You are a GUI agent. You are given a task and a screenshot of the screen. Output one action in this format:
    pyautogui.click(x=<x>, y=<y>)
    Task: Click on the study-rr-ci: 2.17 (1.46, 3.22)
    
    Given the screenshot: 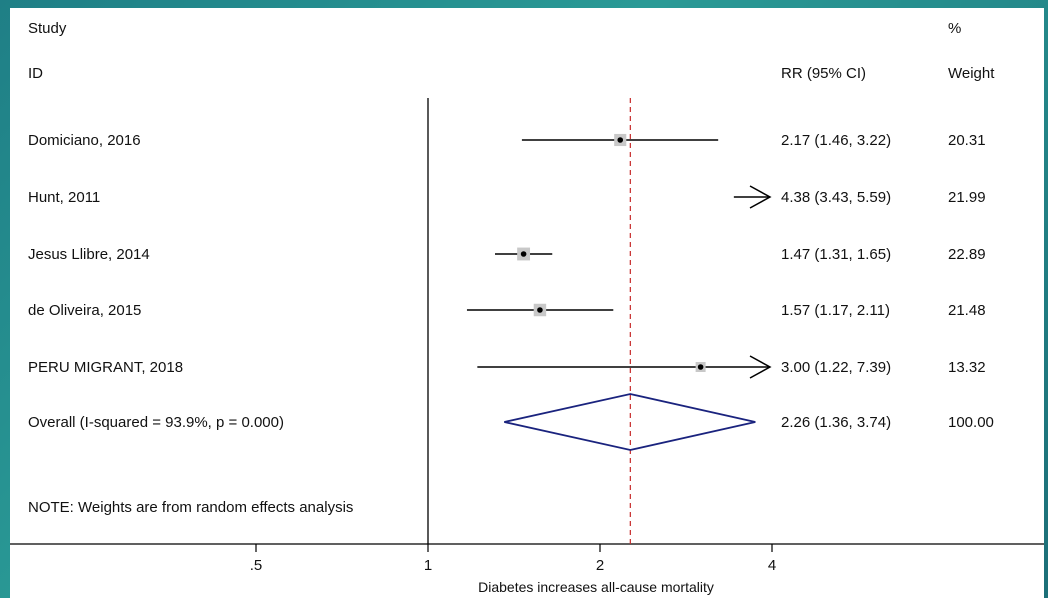 What is the action you would take?
    pyautogui.click(x=836, y=140)
    